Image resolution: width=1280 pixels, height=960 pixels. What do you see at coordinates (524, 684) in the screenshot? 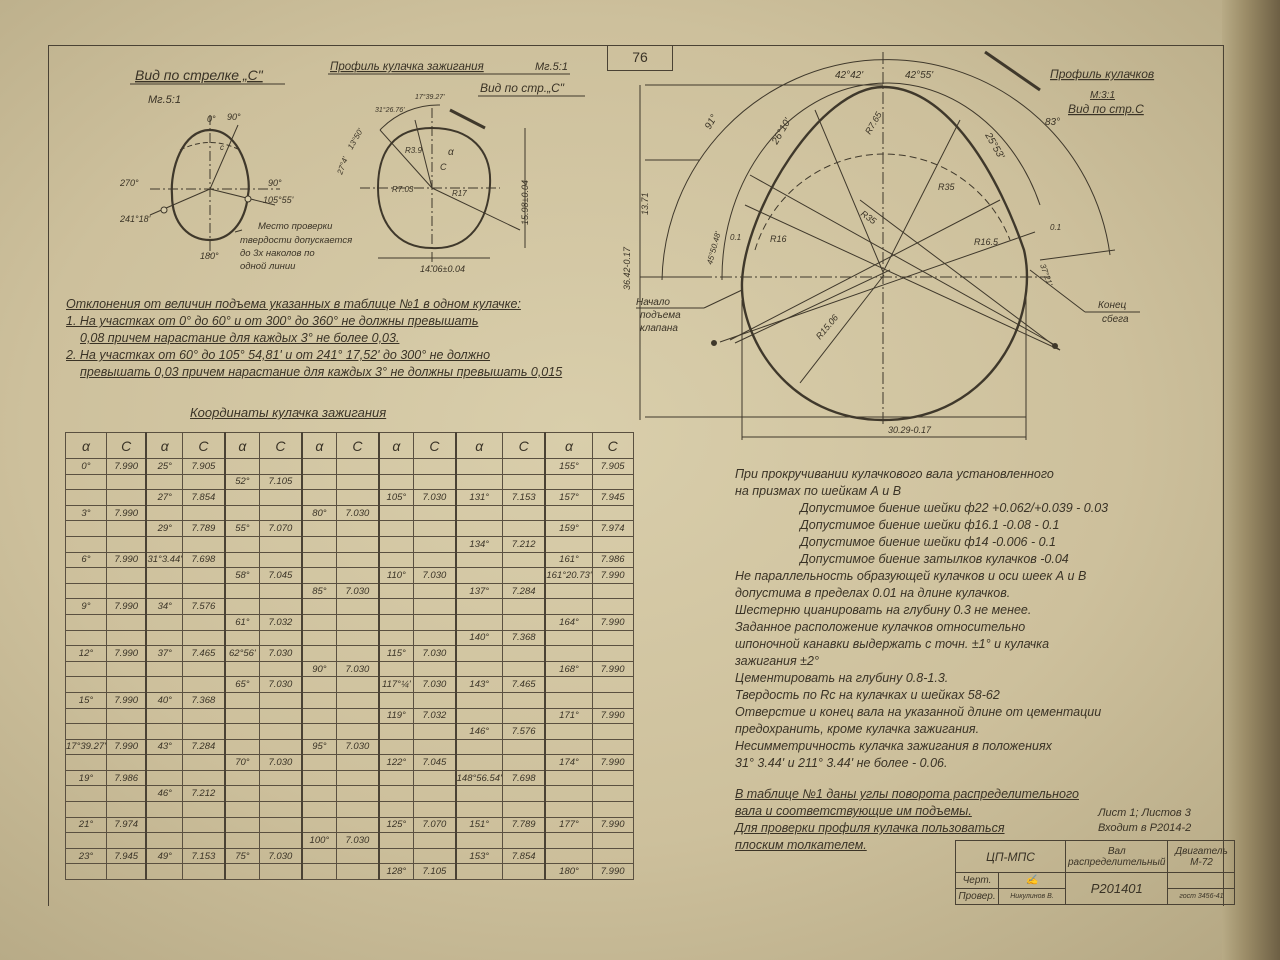
I see `cell-lift: 7.465` at bounding box center [524, 684].